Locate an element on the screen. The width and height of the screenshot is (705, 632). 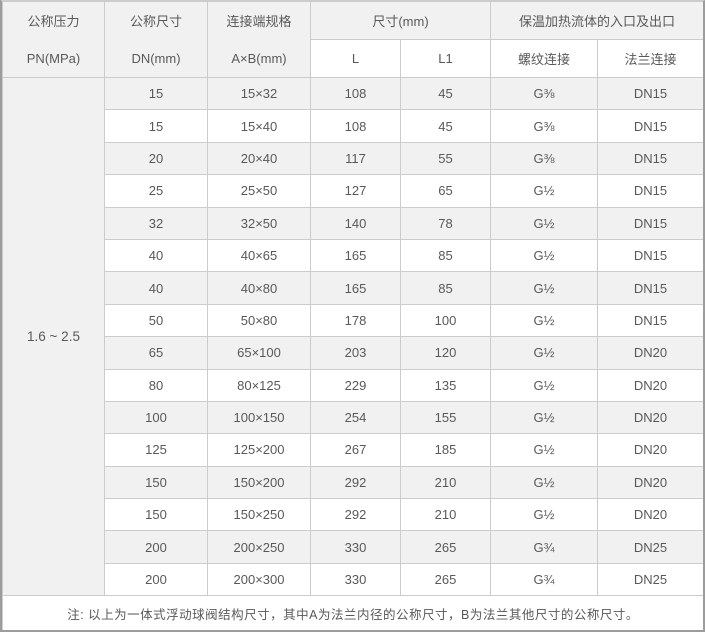
header-io-group: 保温加热流体的入口及出口 is located at coordinates (596, 20).